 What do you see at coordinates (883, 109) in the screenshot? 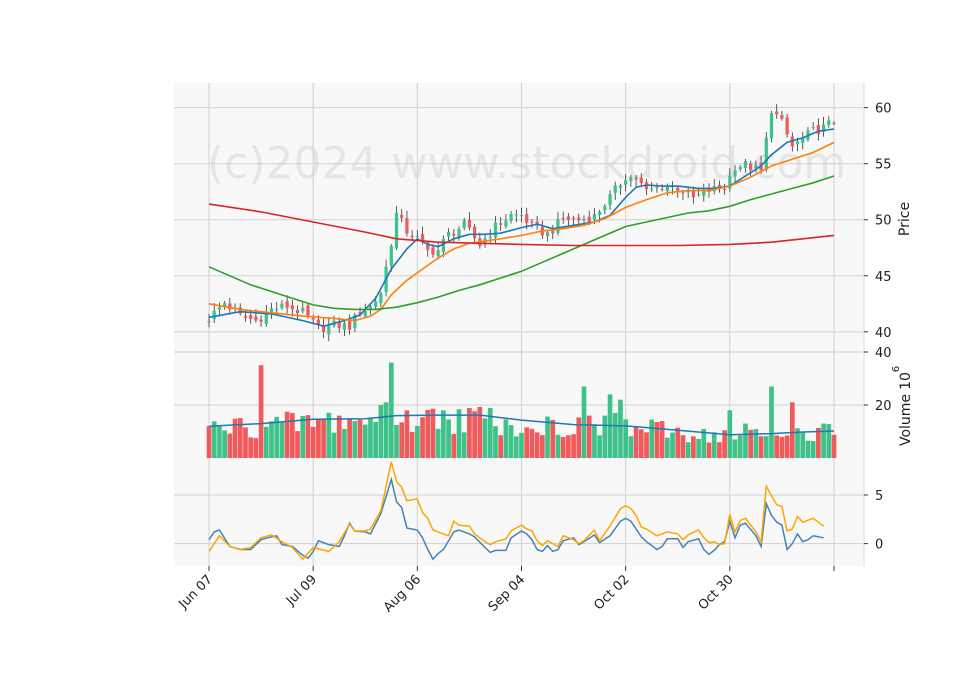
I see `price-tick-label: 60` at bounding box center [883, 109].